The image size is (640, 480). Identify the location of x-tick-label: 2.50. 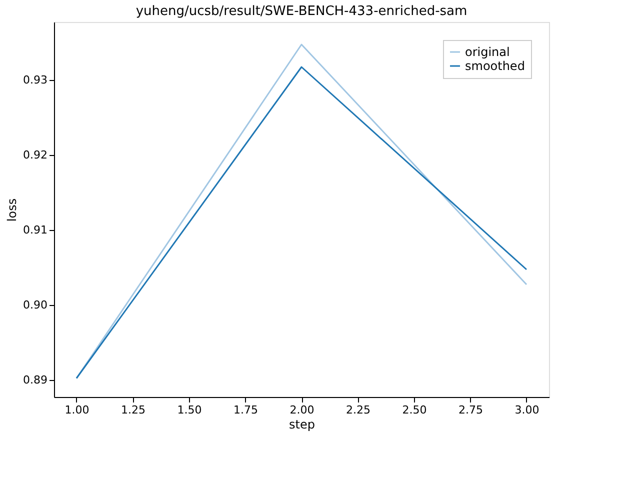
(414, 410).